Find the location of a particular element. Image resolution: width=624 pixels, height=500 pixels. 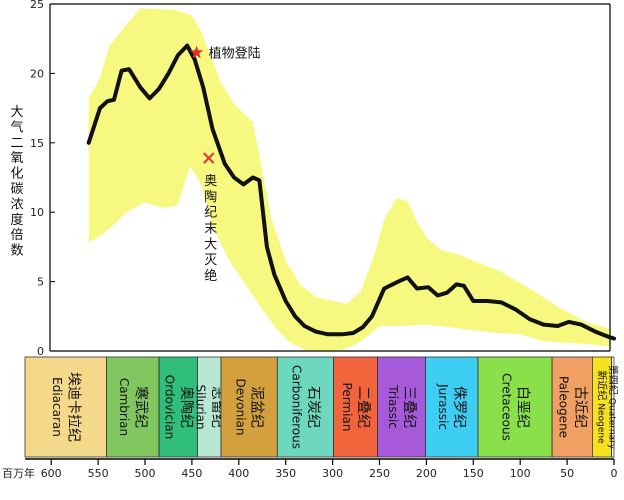

period-label-group: 新近纪 Neogene is located at coordinates (602, 407).